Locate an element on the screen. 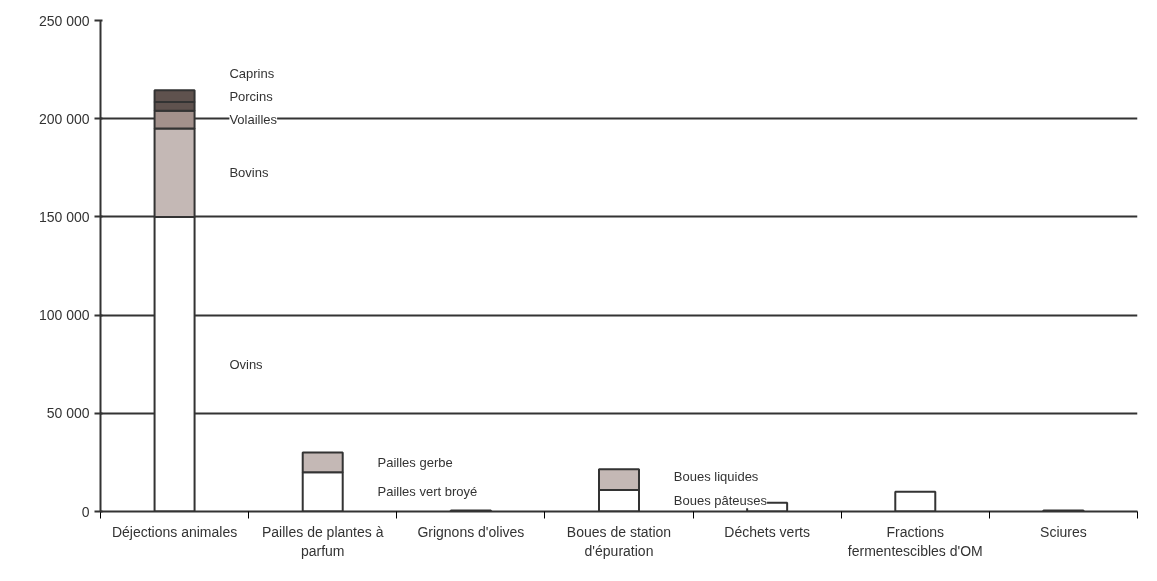 The image size is (1157, 581). x-tick-label: Fractions fermentescibles d'OM is located at coordinates (915, 541).